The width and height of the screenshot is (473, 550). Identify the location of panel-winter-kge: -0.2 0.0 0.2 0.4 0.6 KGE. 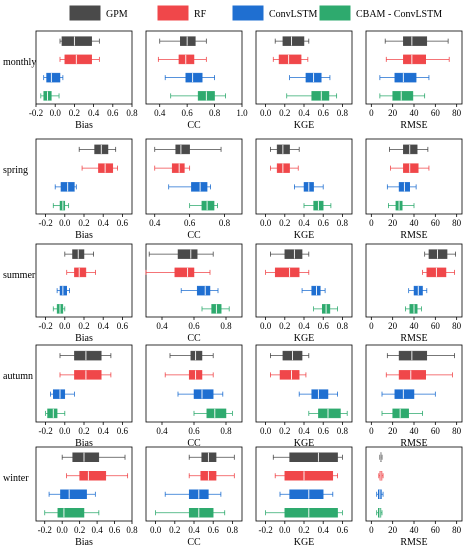
(304, 497).